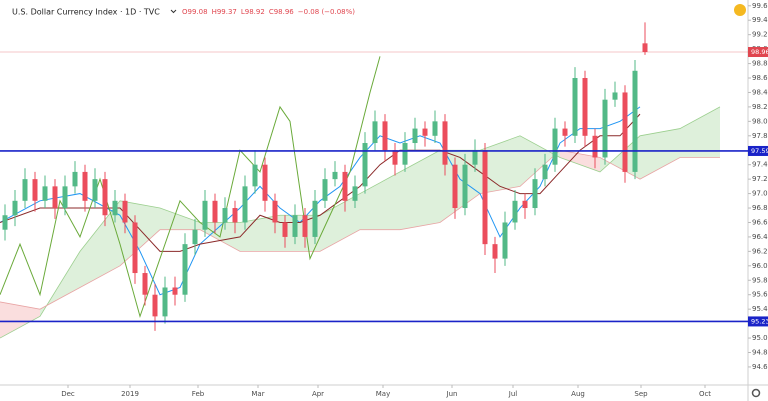  What do you see at coordinates (760, 165) in the screenshot?
I see `y-tick-label: 97.40` at bounding box center [760, 165].